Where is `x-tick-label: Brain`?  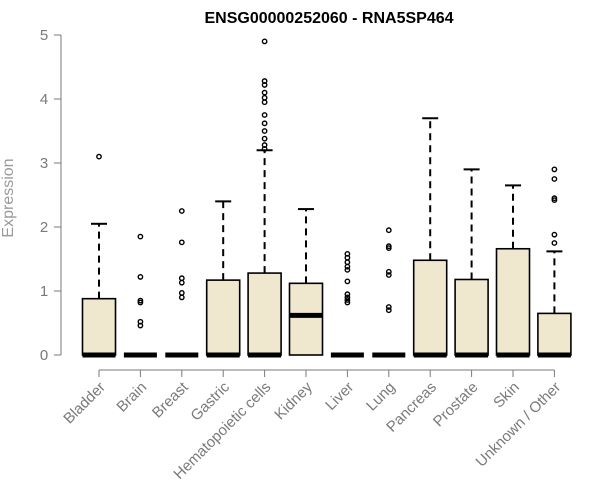
x-tick-label: Brain is located at coordinates (131, 397).